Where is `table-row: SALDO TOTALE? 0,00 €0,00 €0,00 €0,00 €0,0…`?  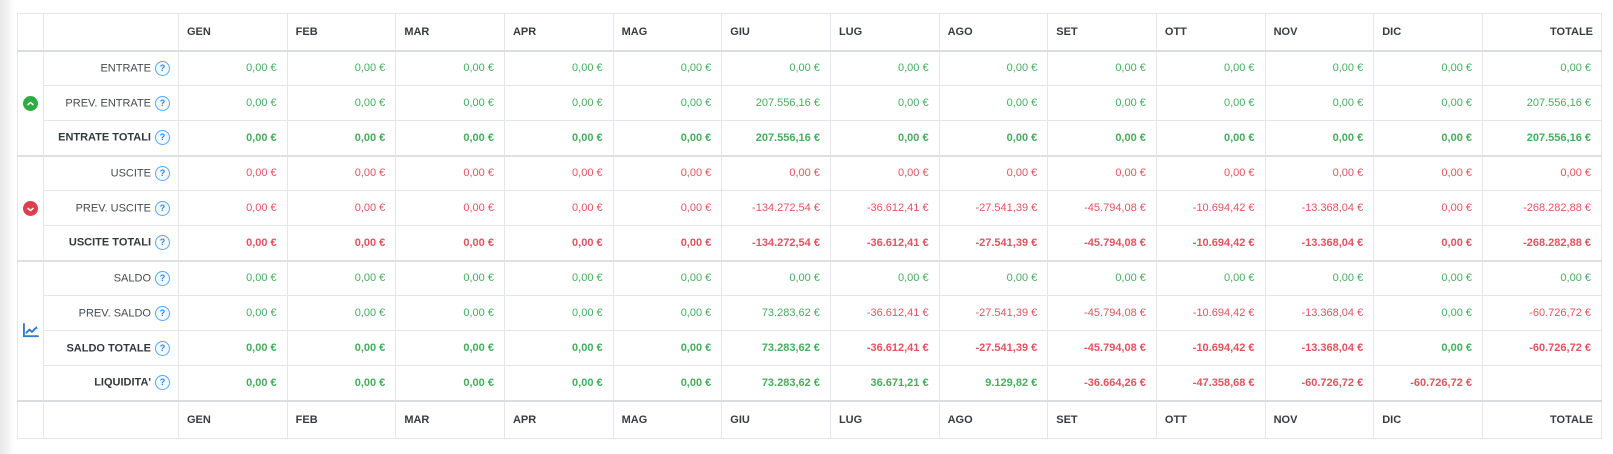 table-row: SALDO TOTALE? 0,00 €0,00 €0,00 €0,00 €0,0… is located at coordinates (810, 348).